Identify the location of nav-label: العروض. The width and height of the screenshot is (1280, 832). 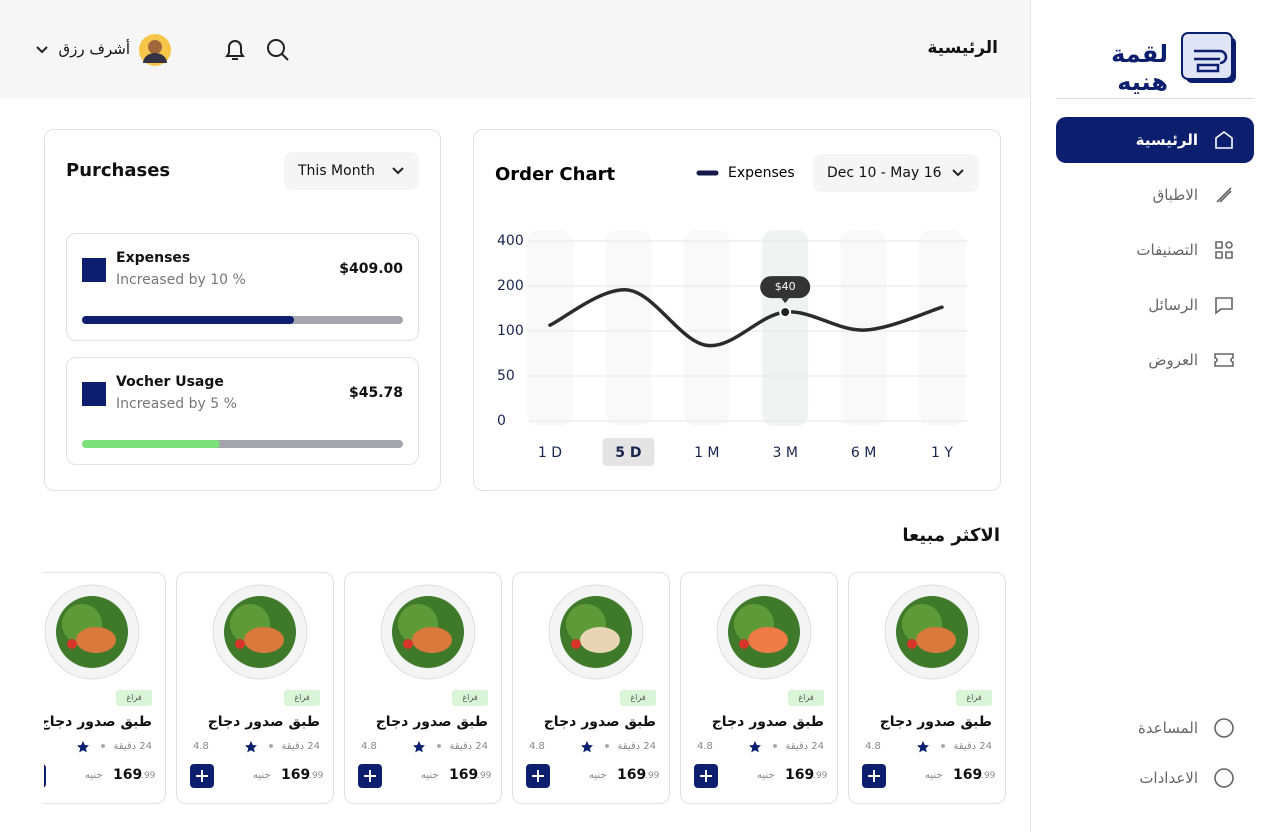
(1173, 360).